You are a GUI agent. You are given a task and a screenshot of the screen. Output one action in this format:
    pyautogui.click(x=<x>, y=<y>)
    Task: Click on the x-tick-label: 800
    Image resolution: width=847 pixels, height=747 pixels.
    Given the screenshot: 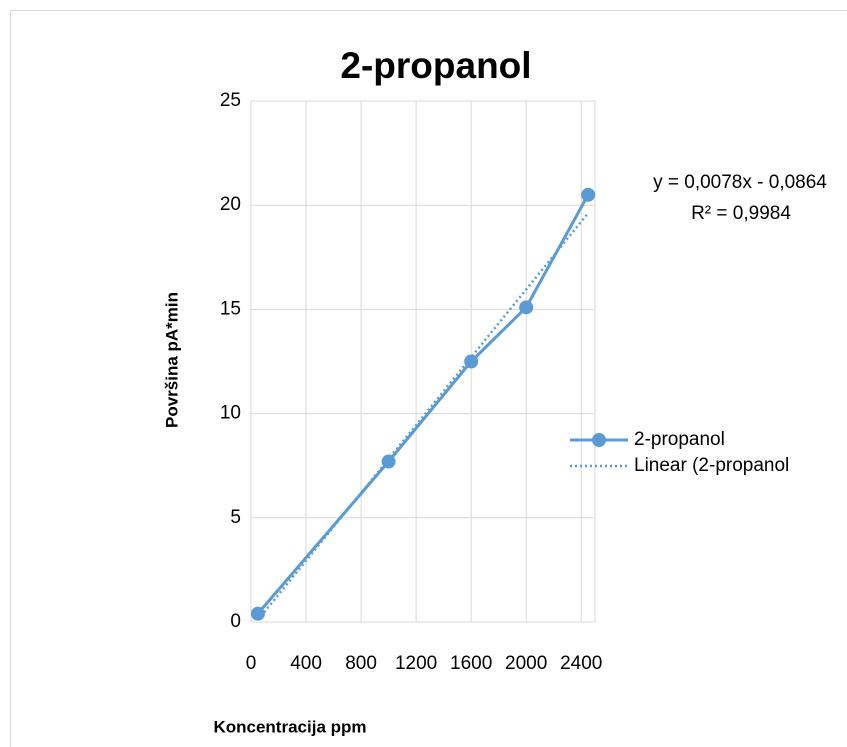 What is the action you would take?
    pyautogui.click(x=361, y=663)
    